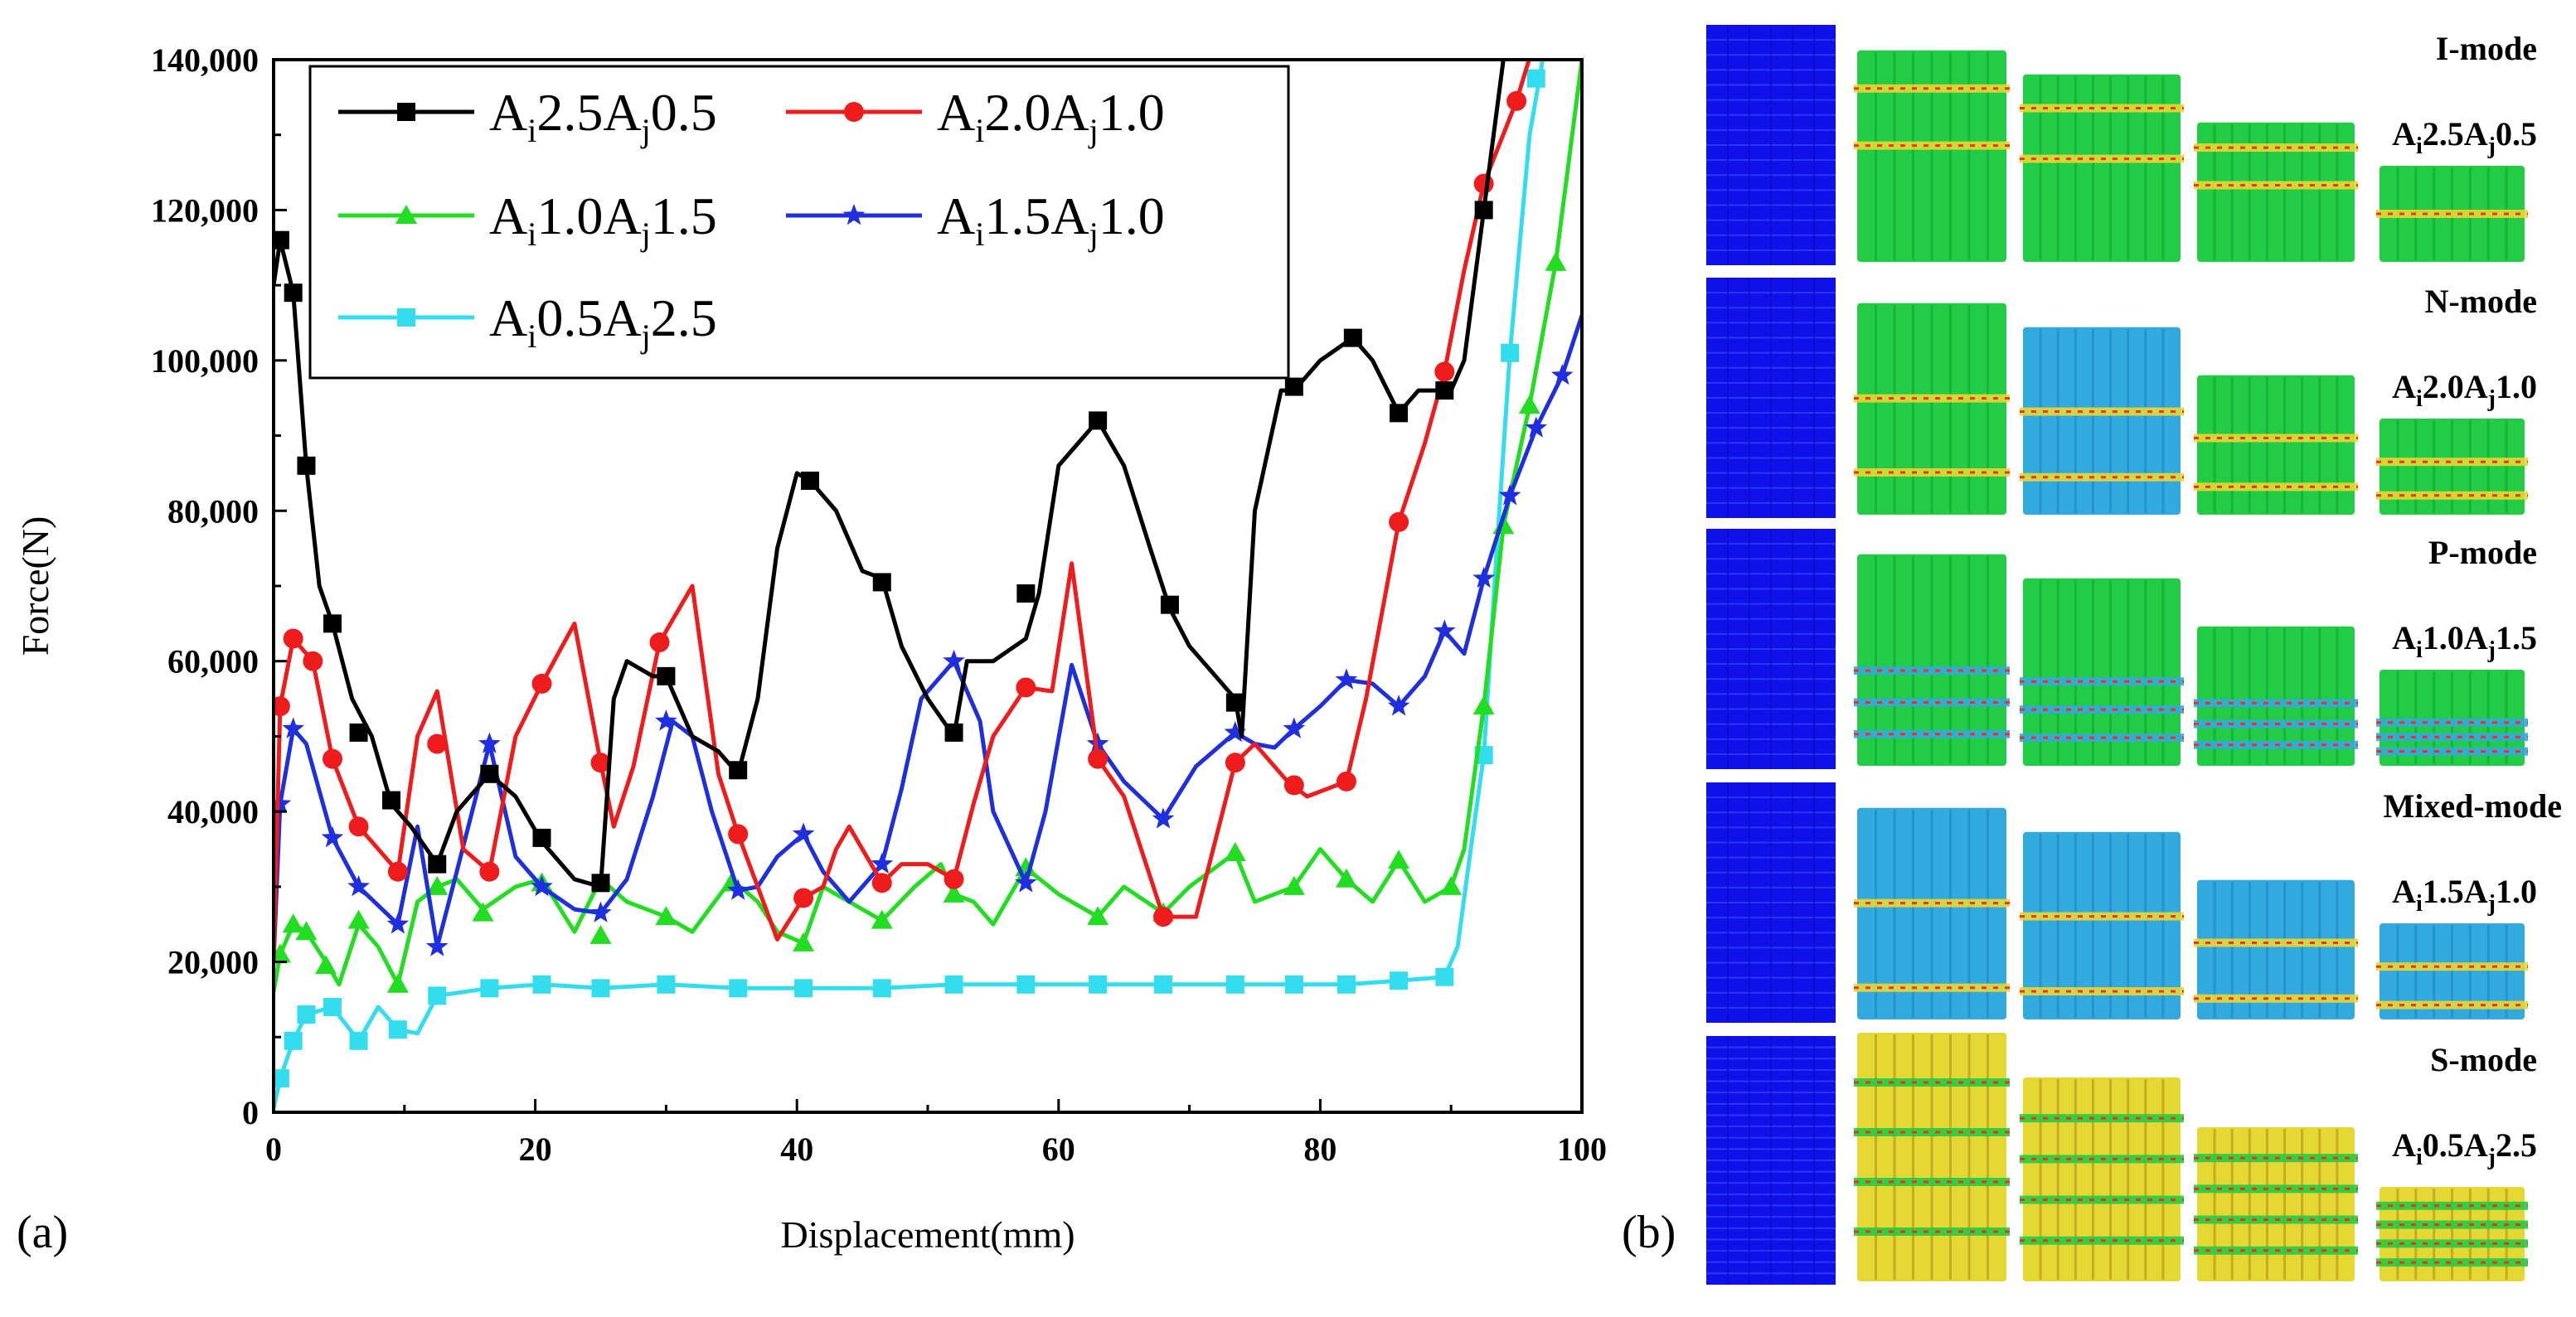  Describe the element at coordinates (603, 220) in the screenshot. I see `legend-label: Ai1.0Aj1.5` at that location.